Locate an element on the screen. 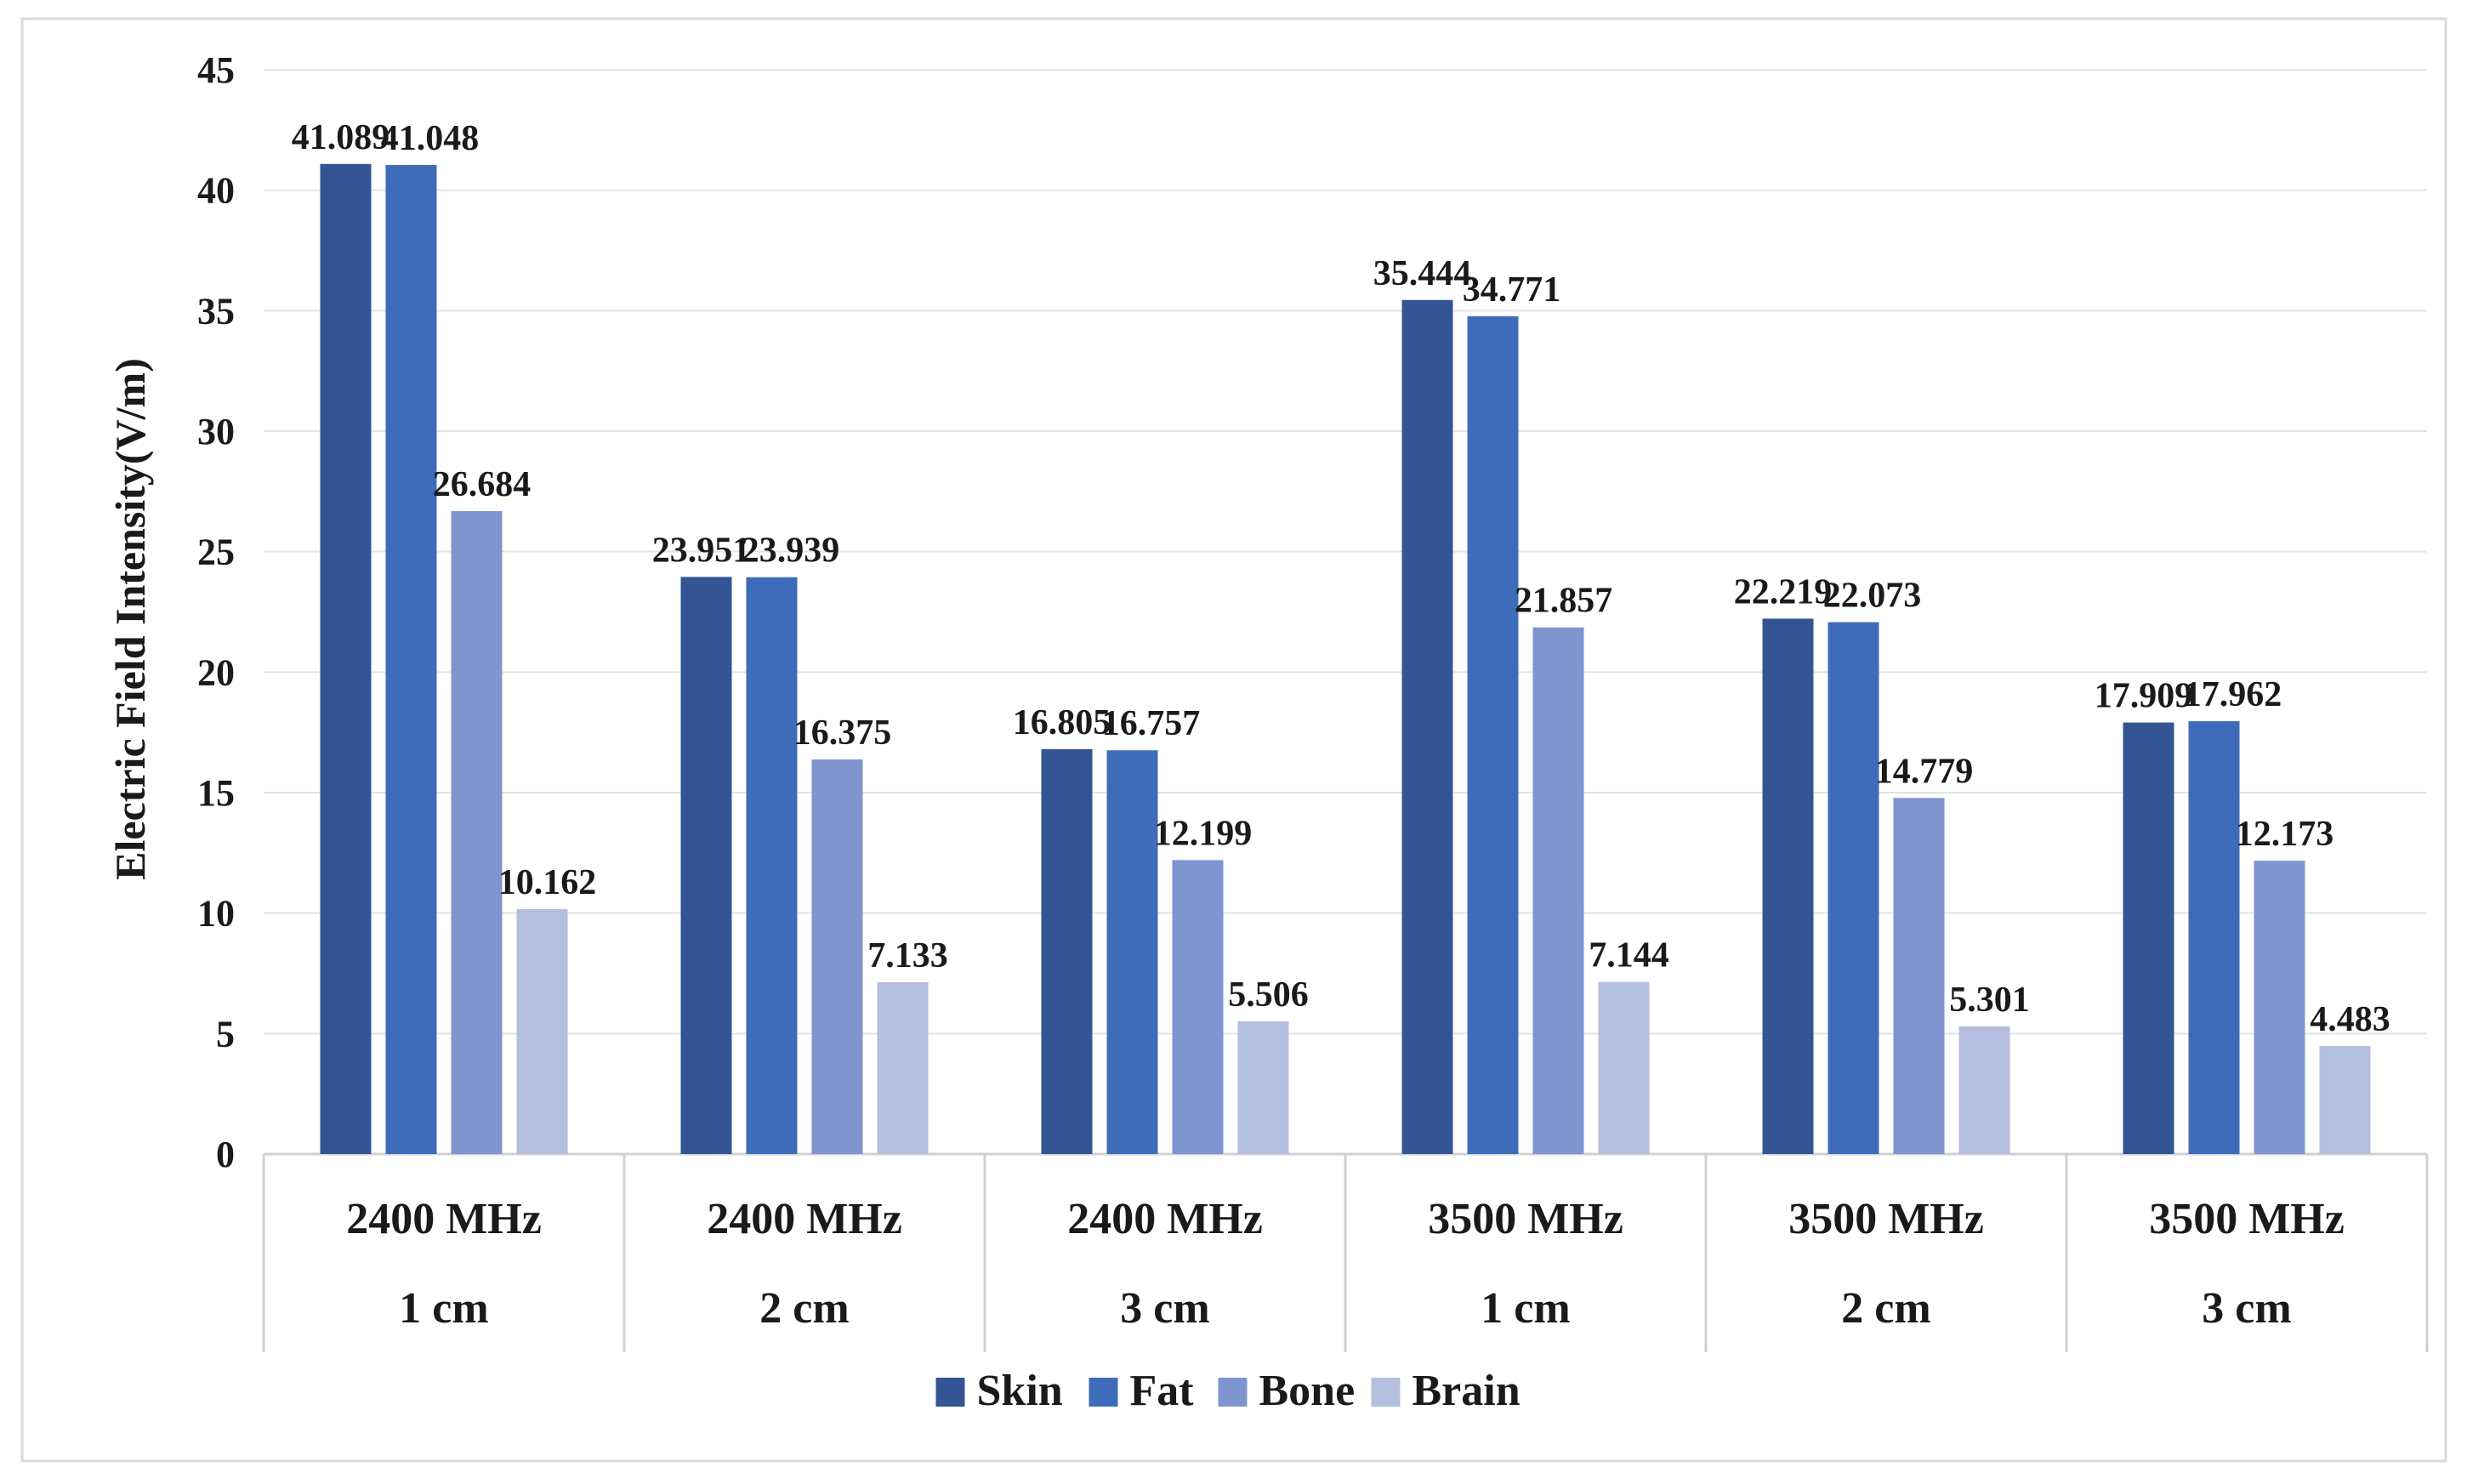 The height and width of the screenshot is (1484, 2467). data-label-bone: 26.684 is located at coordinates (482, 485).